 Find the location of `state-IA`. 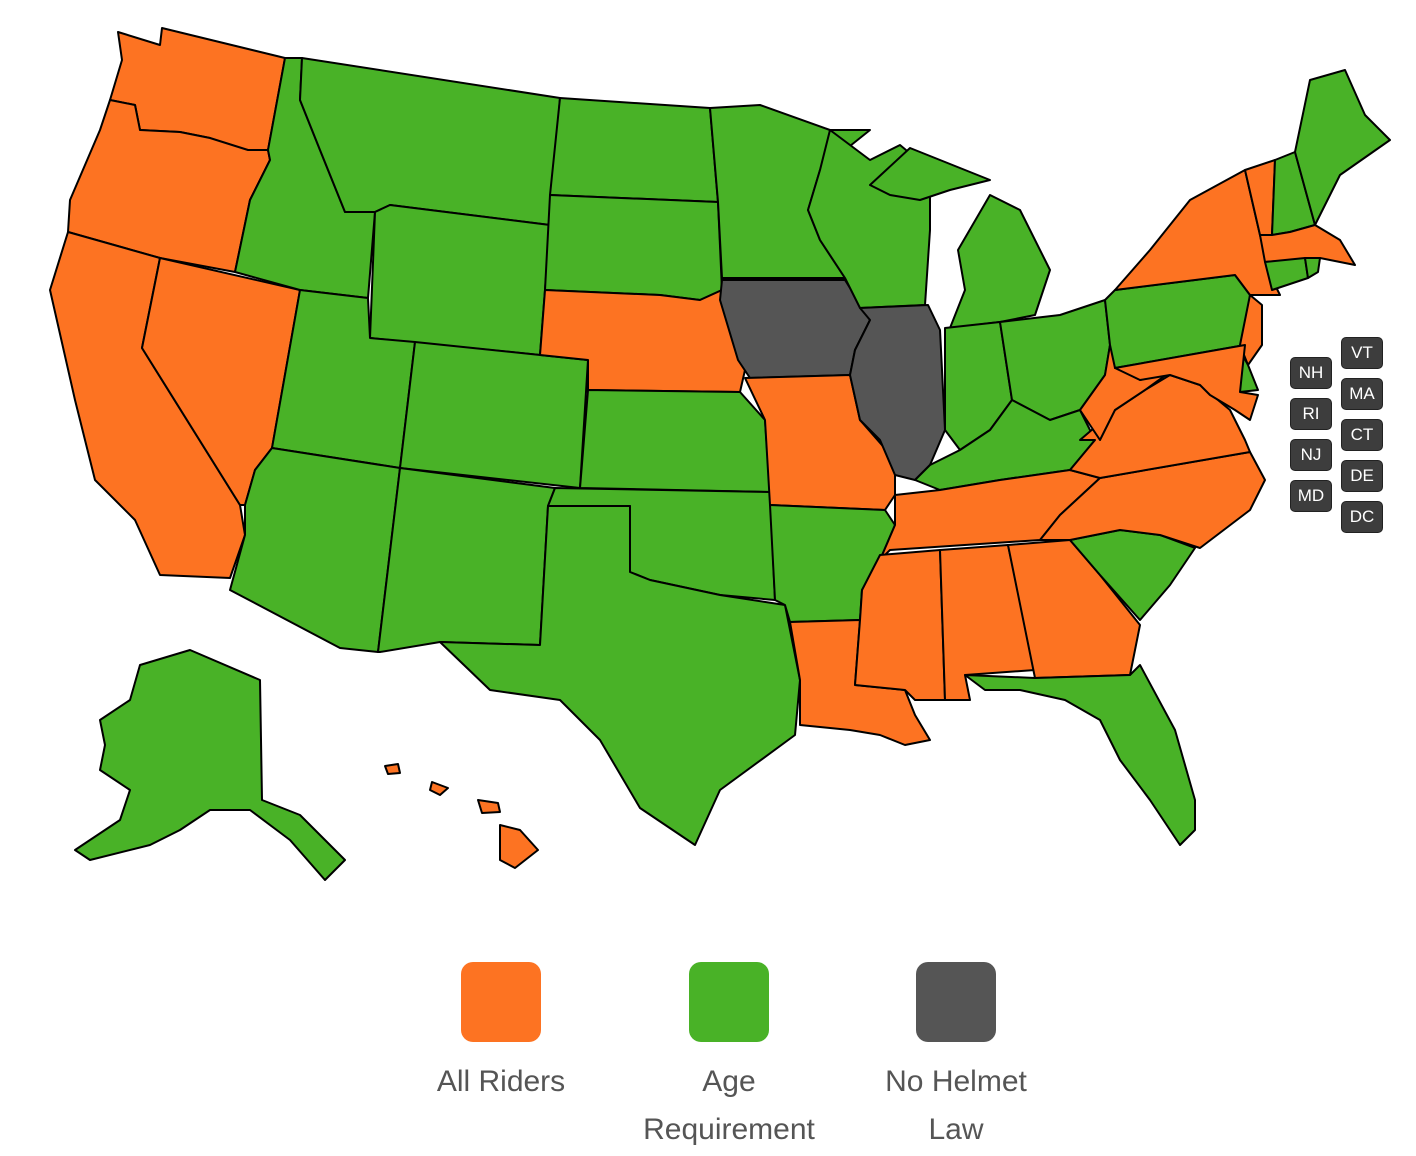

state-IA is located at coordinates (795, 329).